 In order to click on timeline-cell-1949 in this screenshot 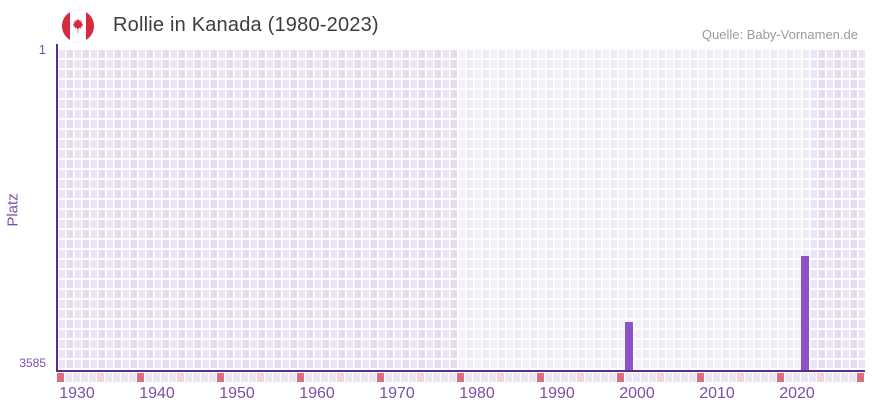, I will do `click(228, 377)`.